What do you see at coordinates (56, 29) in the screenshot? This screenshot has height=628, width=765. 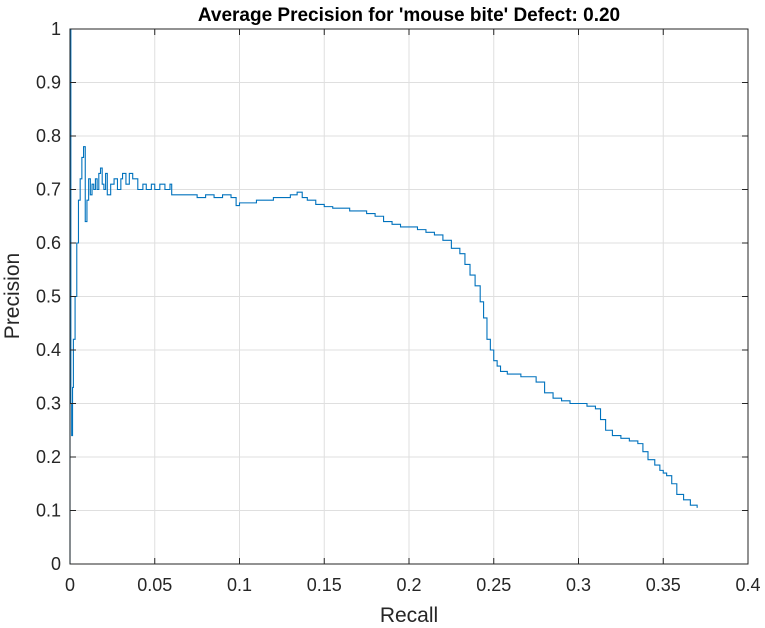 I see `y-tick-label: 1` at bounding box center [56, 29].